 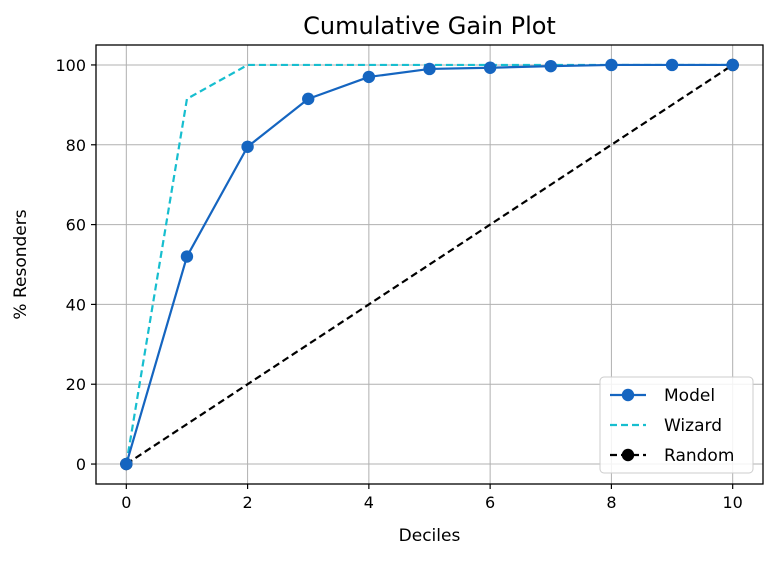 What do you see at coordinates (693, 426) in the screenshot?
I see `legend-label: Wizard` at bounding box center [693, 426].